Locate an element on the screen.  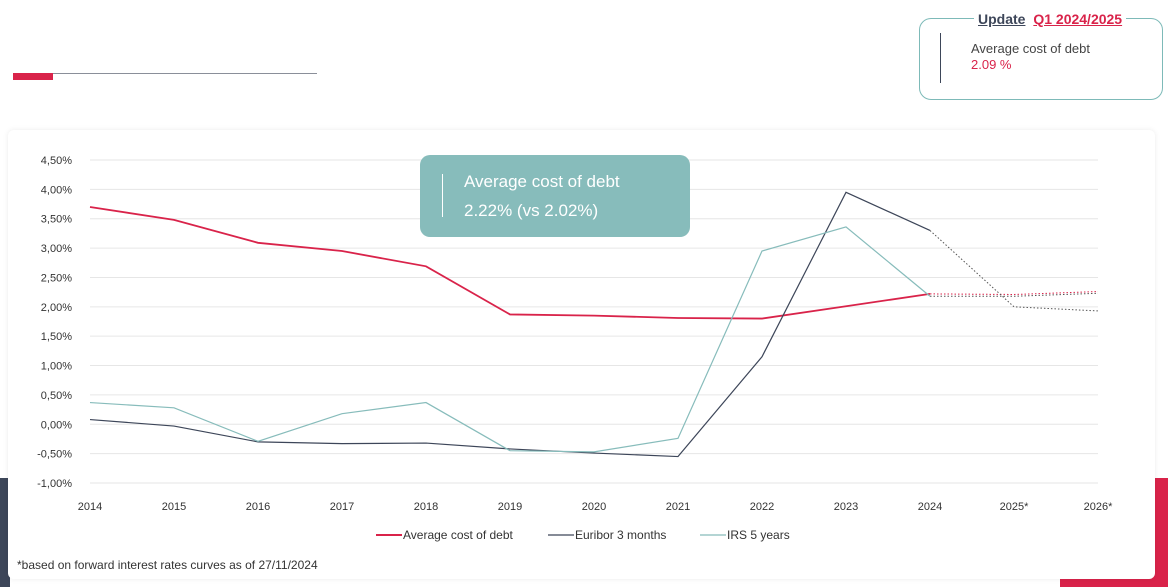
header-accent-bar is located at coordinates (33, 76).